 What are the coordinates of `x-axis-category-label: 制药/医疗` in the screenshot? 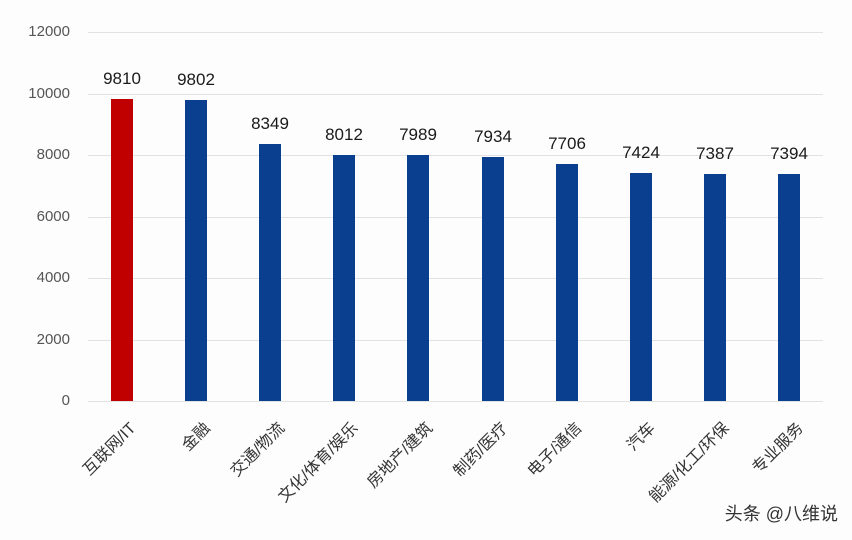 It's located at (481, 450).